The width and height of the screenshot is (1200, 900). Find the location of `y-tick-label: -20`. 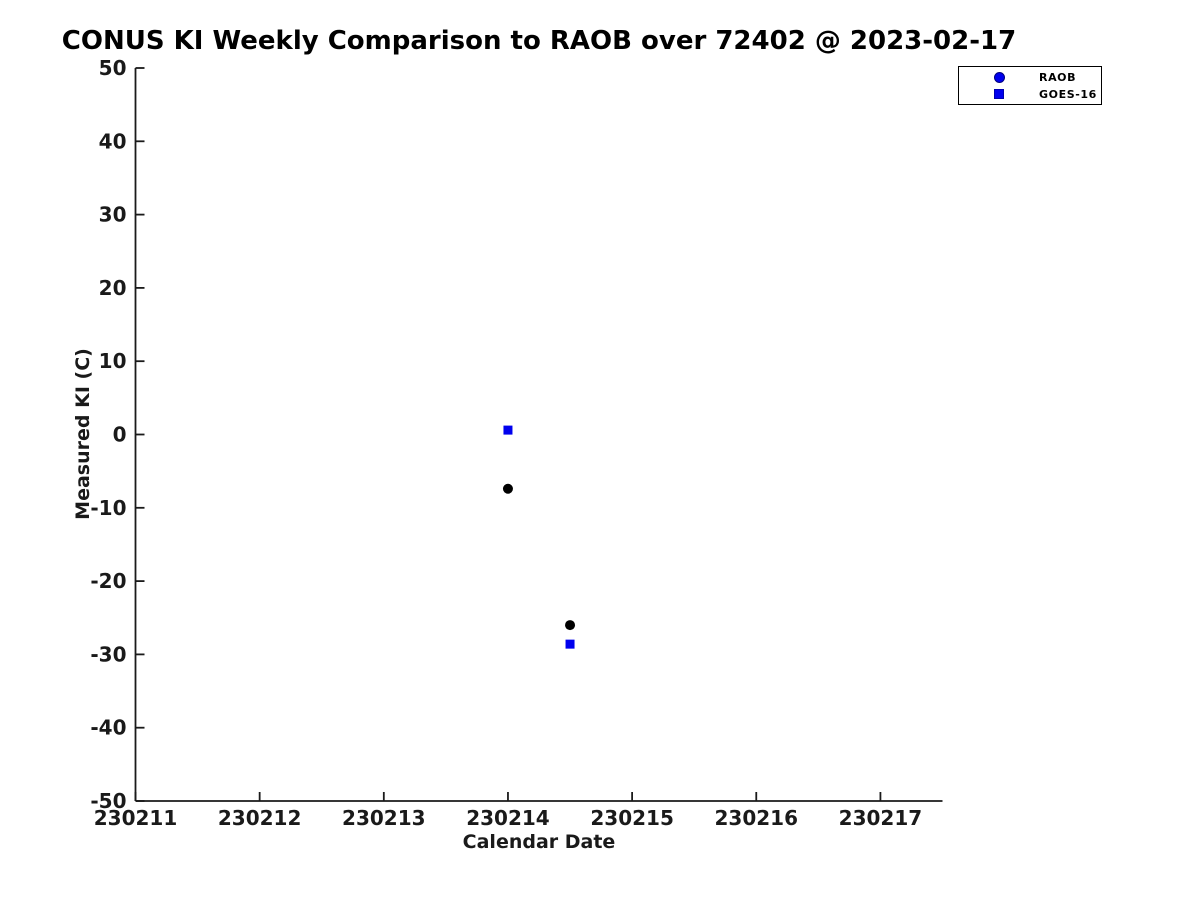

y-tick-label: -20 is located at coordinates (108, 581).